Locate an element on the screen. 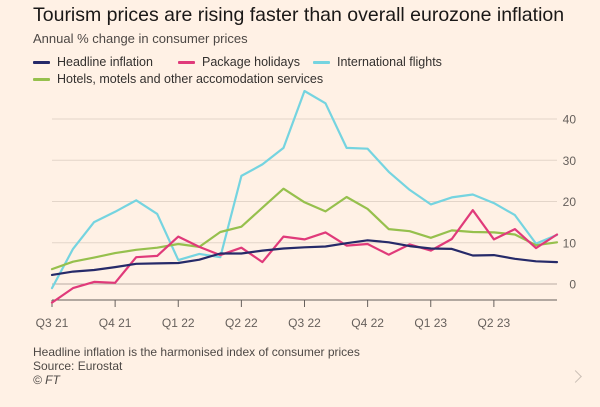  x-tick-label-0: Q3 21 is located at coordinates (52, 323).